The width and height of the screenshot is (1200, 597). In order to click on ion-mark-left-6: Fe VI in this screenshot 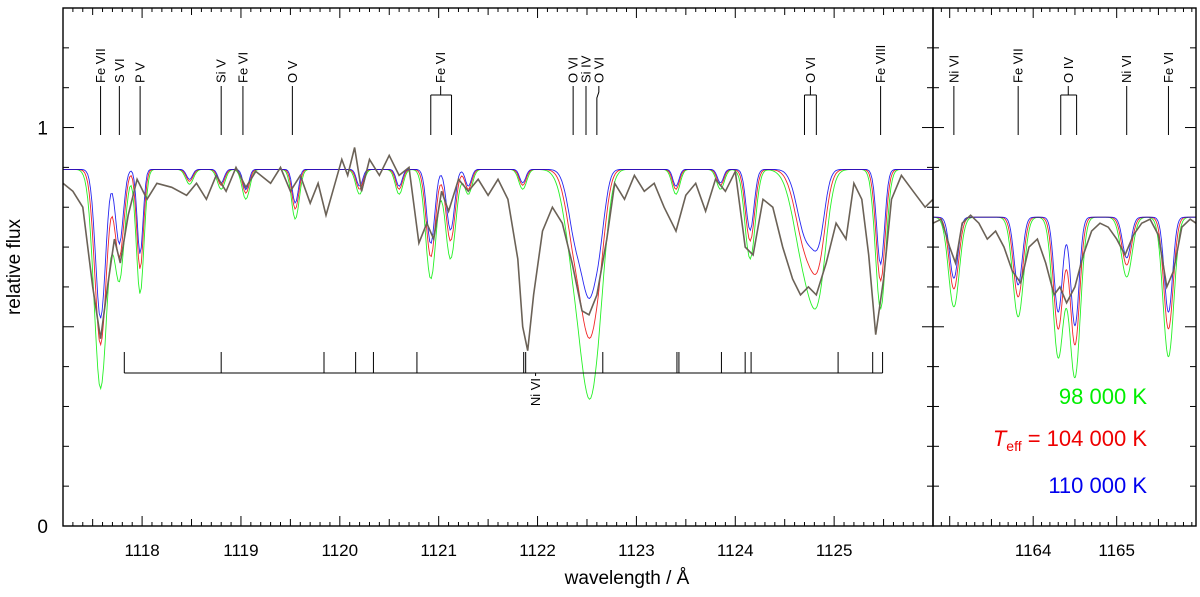, I will do `click(441, 93)`.